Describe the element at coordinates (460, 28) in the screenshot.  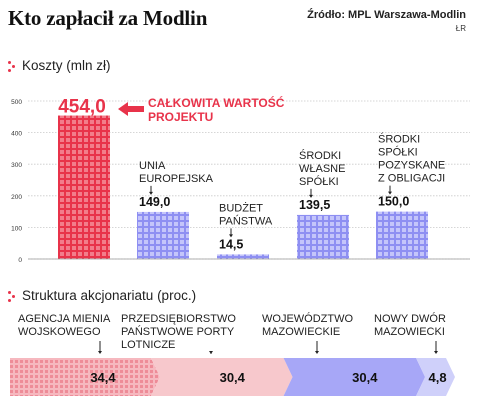
I see `author-credit: ŁR` at that location.